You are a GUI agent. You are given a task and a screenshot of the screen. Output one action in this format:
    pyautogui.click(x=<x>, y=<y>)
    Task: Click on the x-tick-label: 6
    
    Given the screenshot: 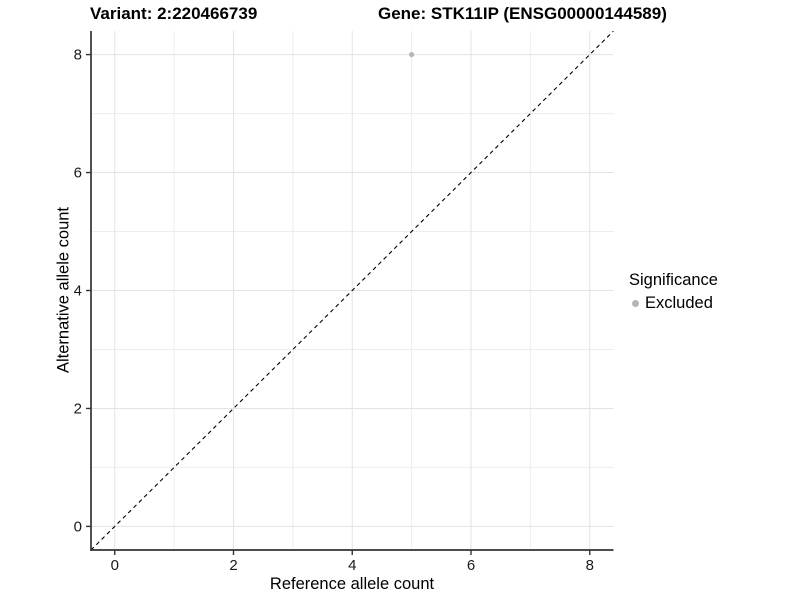 What is the action you would take?
    pyautogui.click(x=471, y=565)
    